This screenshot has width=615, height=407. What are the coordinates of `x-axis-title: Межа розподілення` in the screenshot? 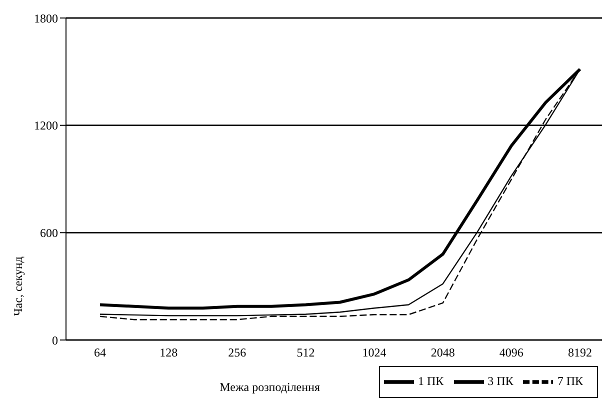 It's located at (269, 387).